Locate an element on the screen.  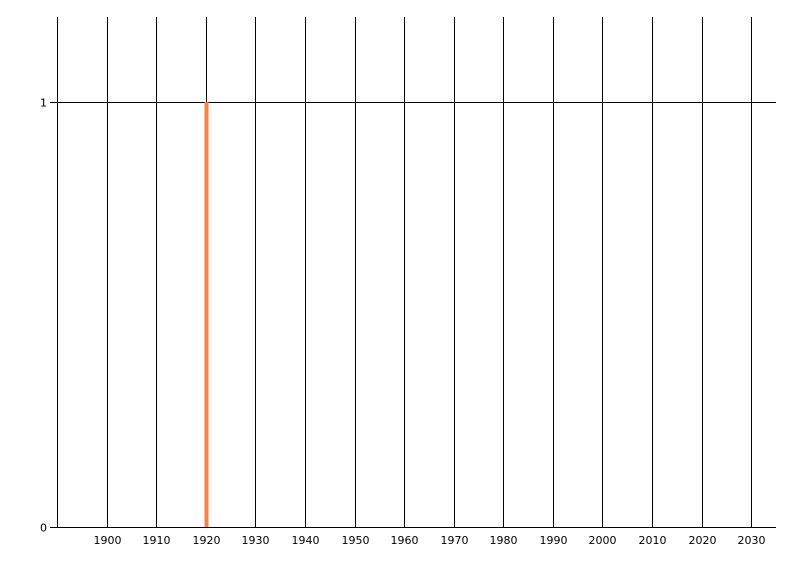
x-tick-label: 1910 is located at coordinates (157, 540).